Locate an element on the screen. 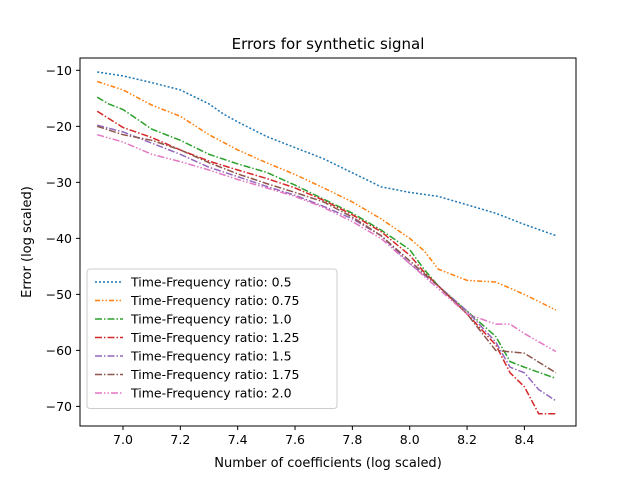 The image size is (640, 480). x-tick-label: 7.0 is located at coordinates (123, 439).